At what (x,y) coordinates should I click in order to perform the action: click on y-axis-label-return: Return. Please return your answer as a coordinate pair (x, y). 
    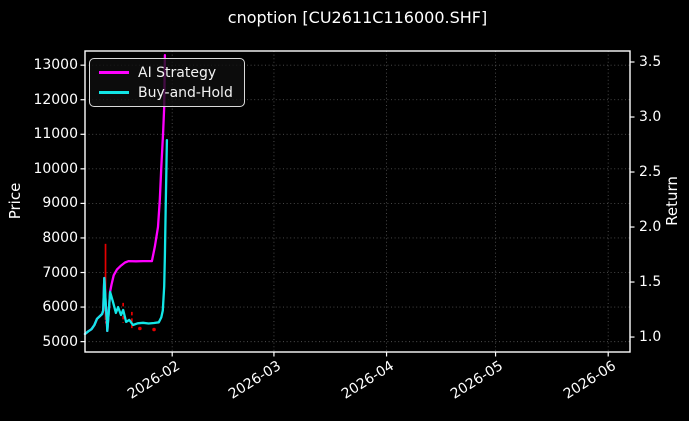
    Looking at the image, I should click on (672, 201).